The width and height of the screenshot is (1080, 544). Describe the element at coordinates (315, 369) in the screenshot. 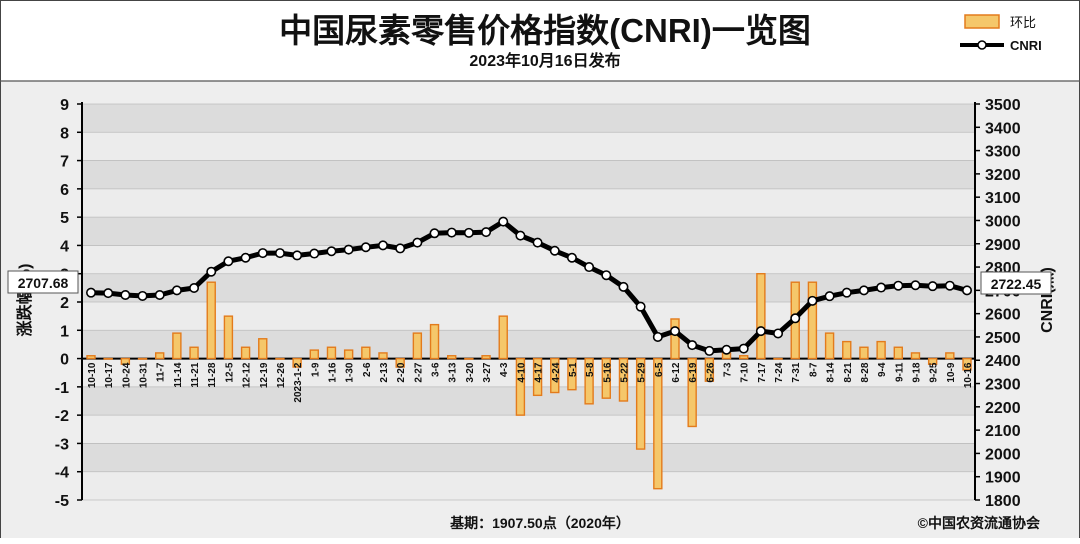

I see `x-tick-label: 1-9` at that location.